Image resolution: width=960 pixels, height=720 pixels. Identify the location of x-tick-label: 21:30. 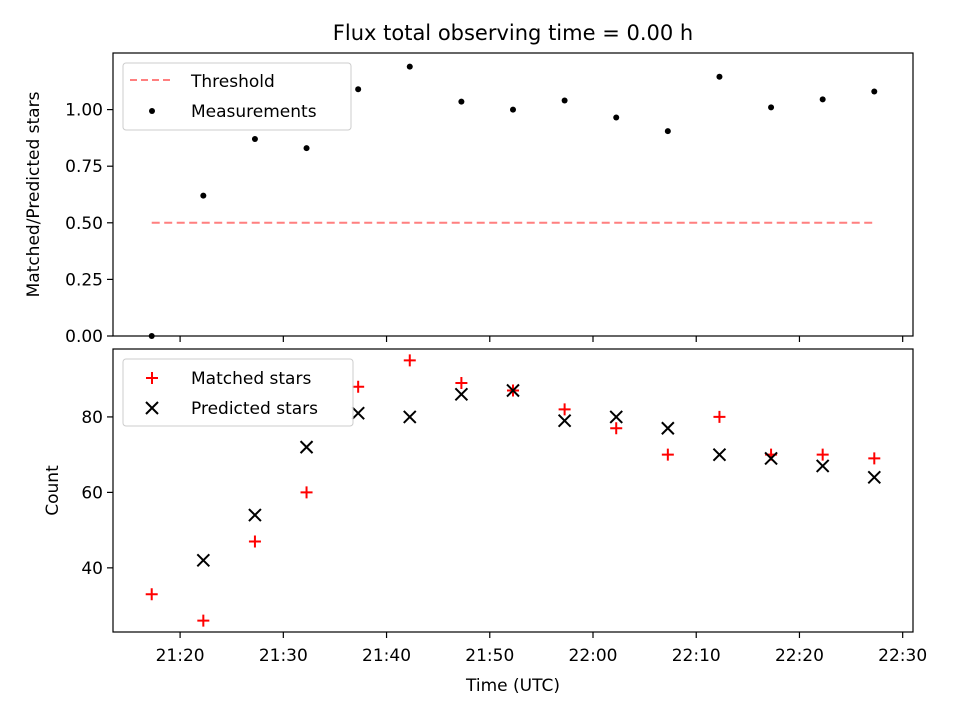
(283, 656).